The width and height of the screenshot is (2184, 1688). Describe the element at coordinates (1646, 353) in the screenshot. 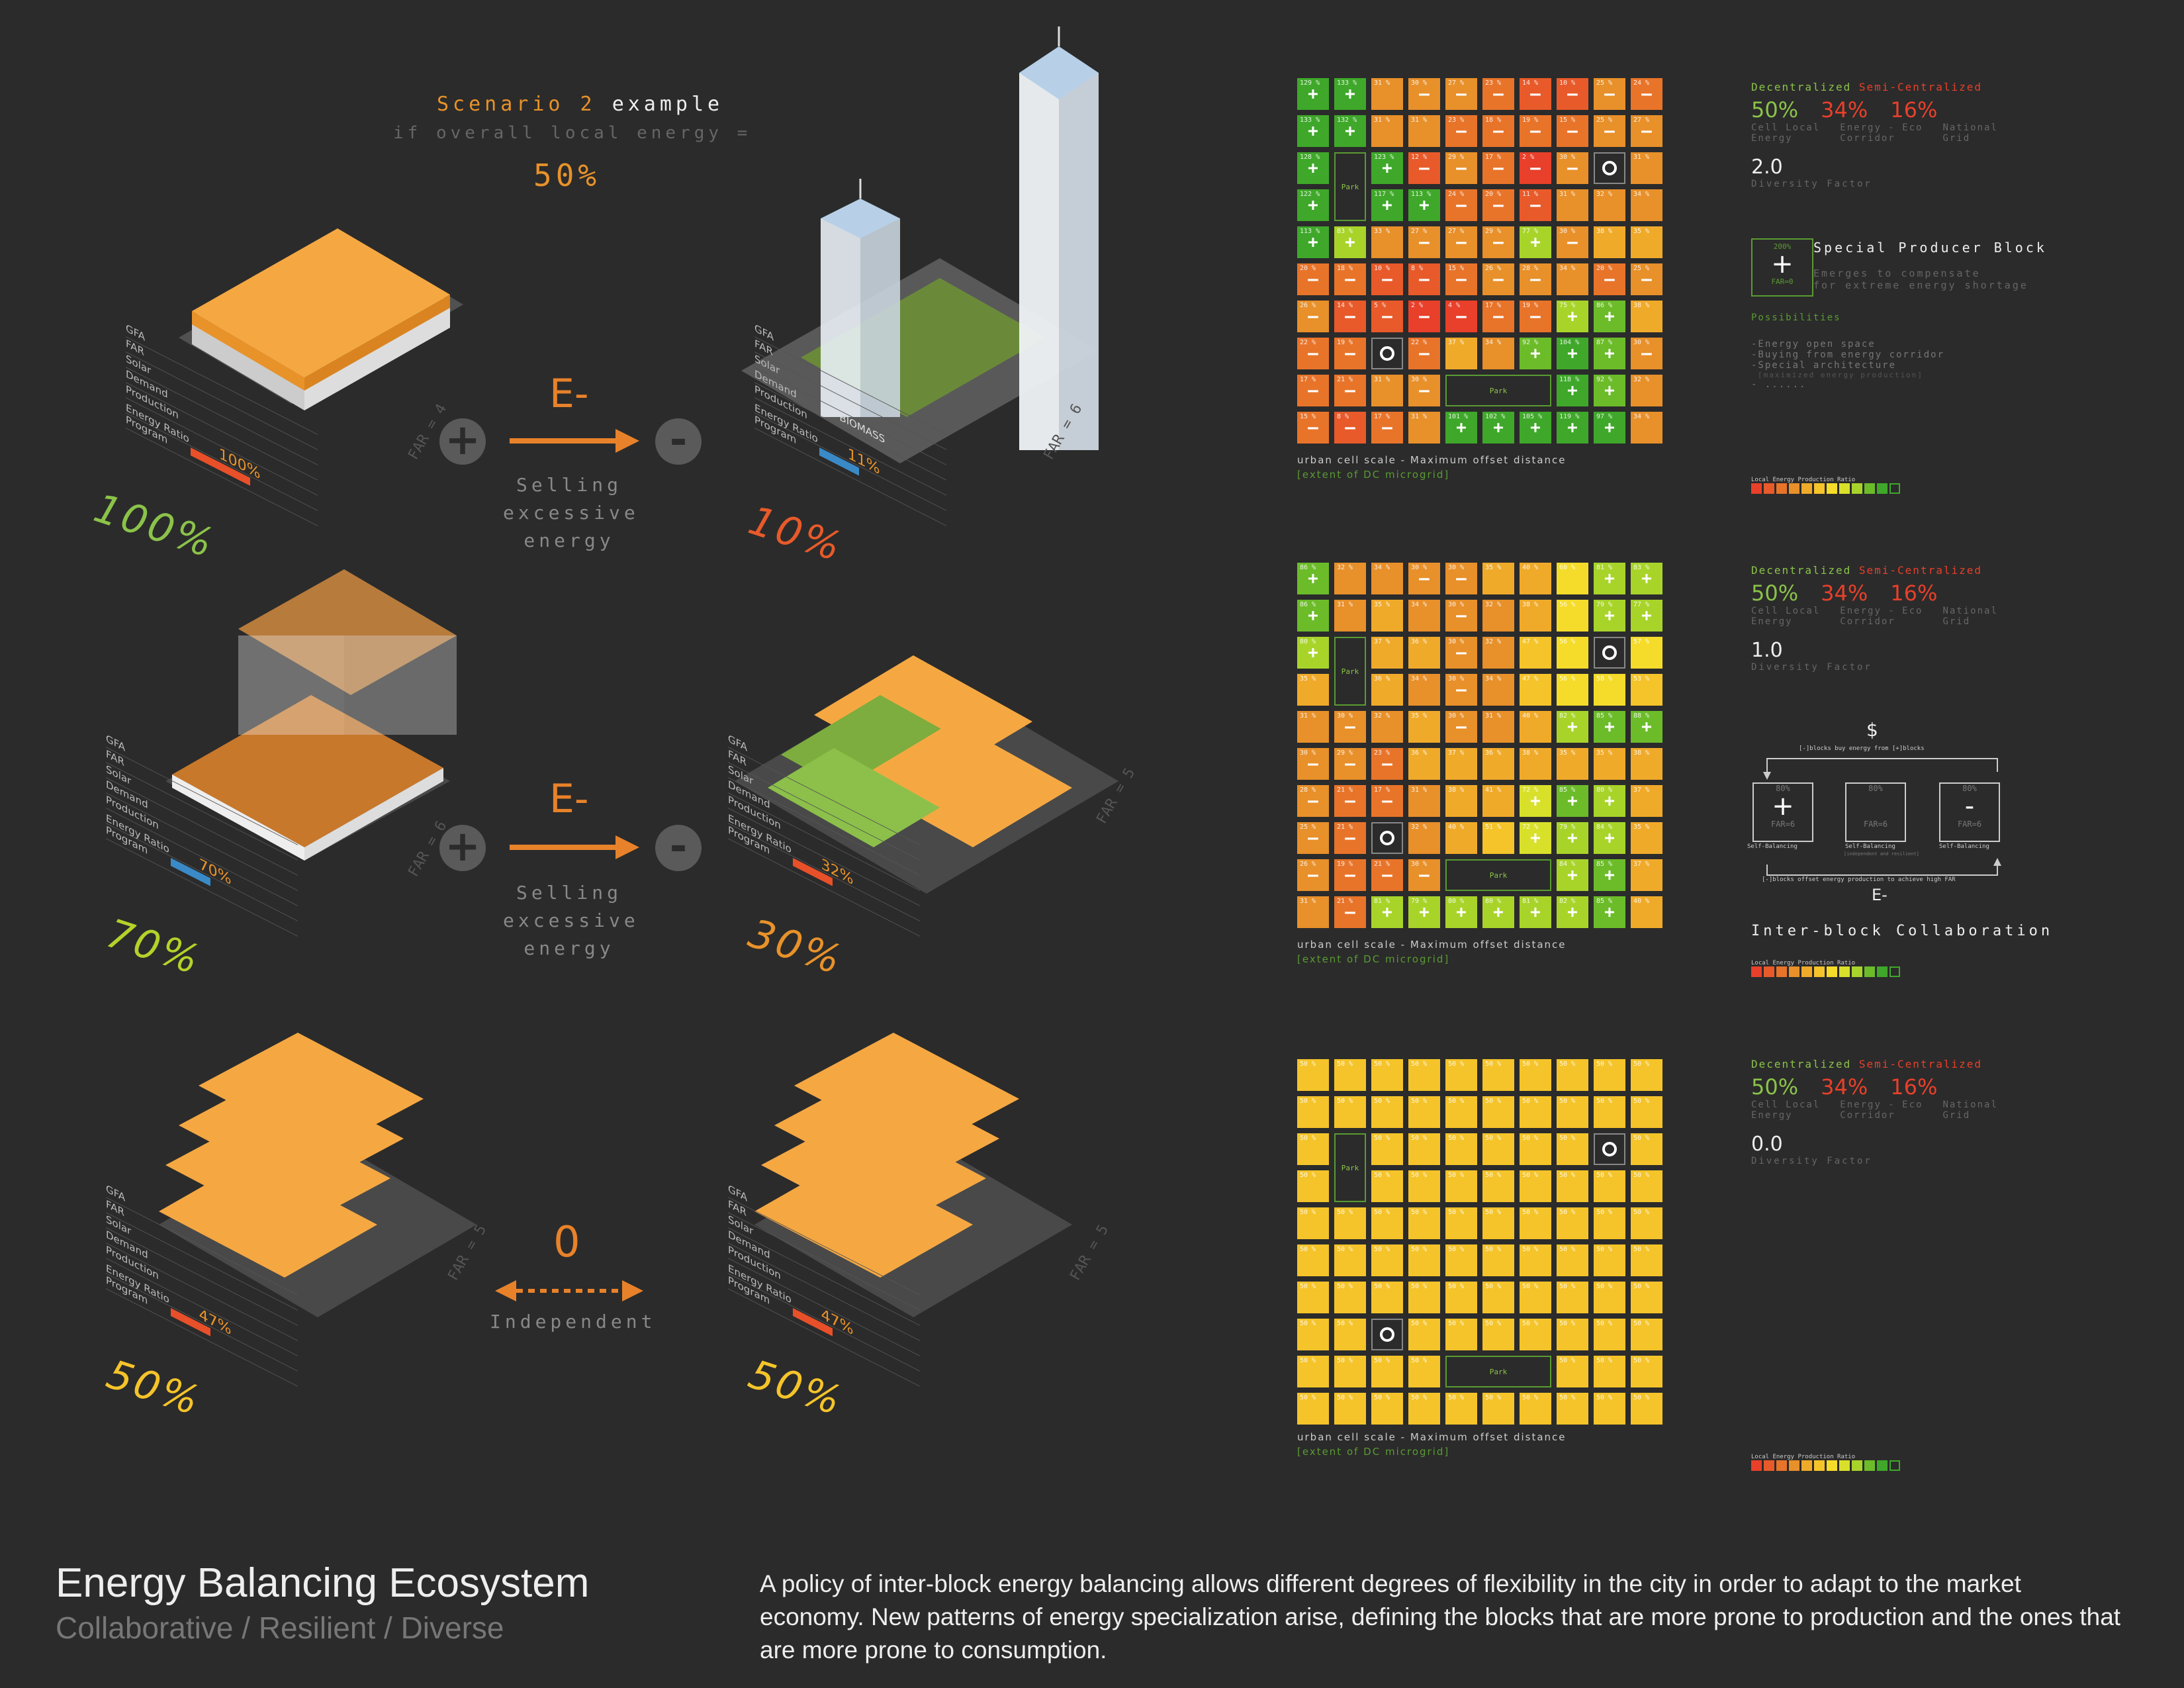

I see `grid-cell: 30 % –` at that location.